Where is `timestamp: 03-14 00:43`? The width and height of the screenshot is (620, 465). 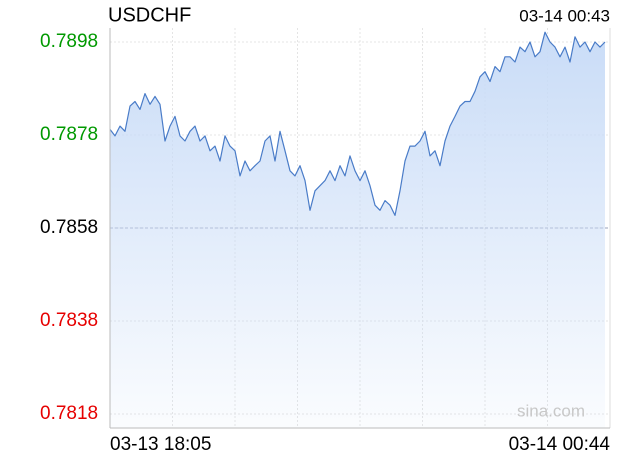
timestamp: 03-14 00:43 is located at coordinates (564, 15).